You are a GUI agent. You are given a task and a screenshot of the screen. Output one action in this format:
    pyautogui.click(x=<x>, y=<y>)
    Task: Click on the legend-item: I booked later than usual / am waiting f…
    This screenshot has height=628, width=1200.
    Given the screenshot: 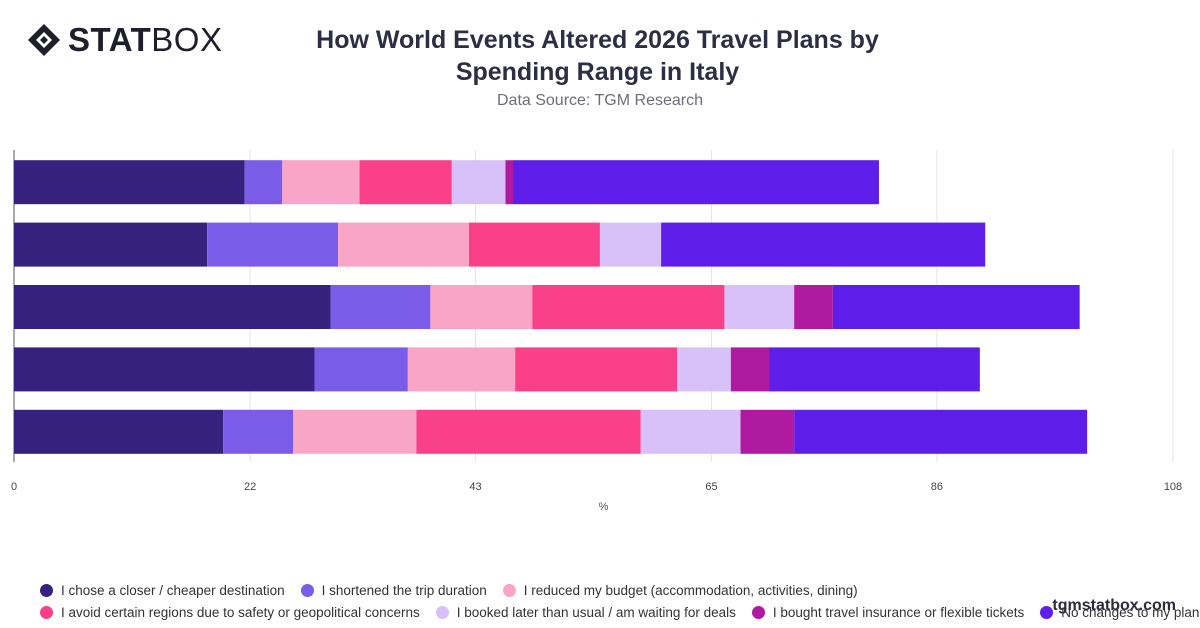 What is the action you would take?
    pyautogui.click(x=585, y=612)
    